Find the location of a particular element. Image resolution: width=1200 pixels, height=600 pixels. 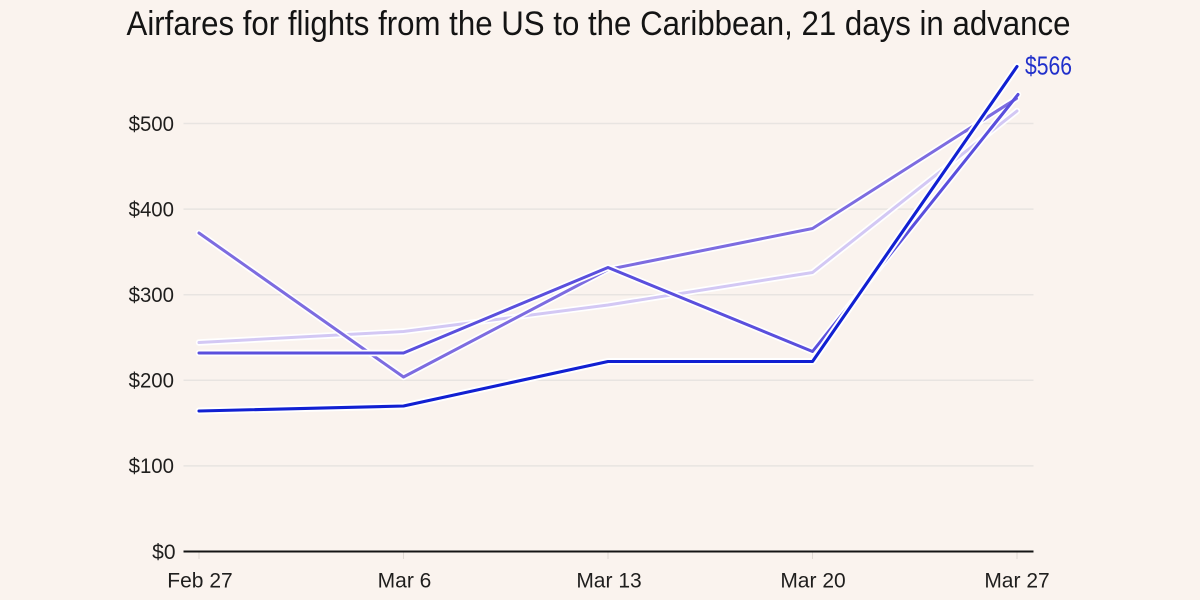

svg-text: Feb 27 is located at coordinates (199, 581).